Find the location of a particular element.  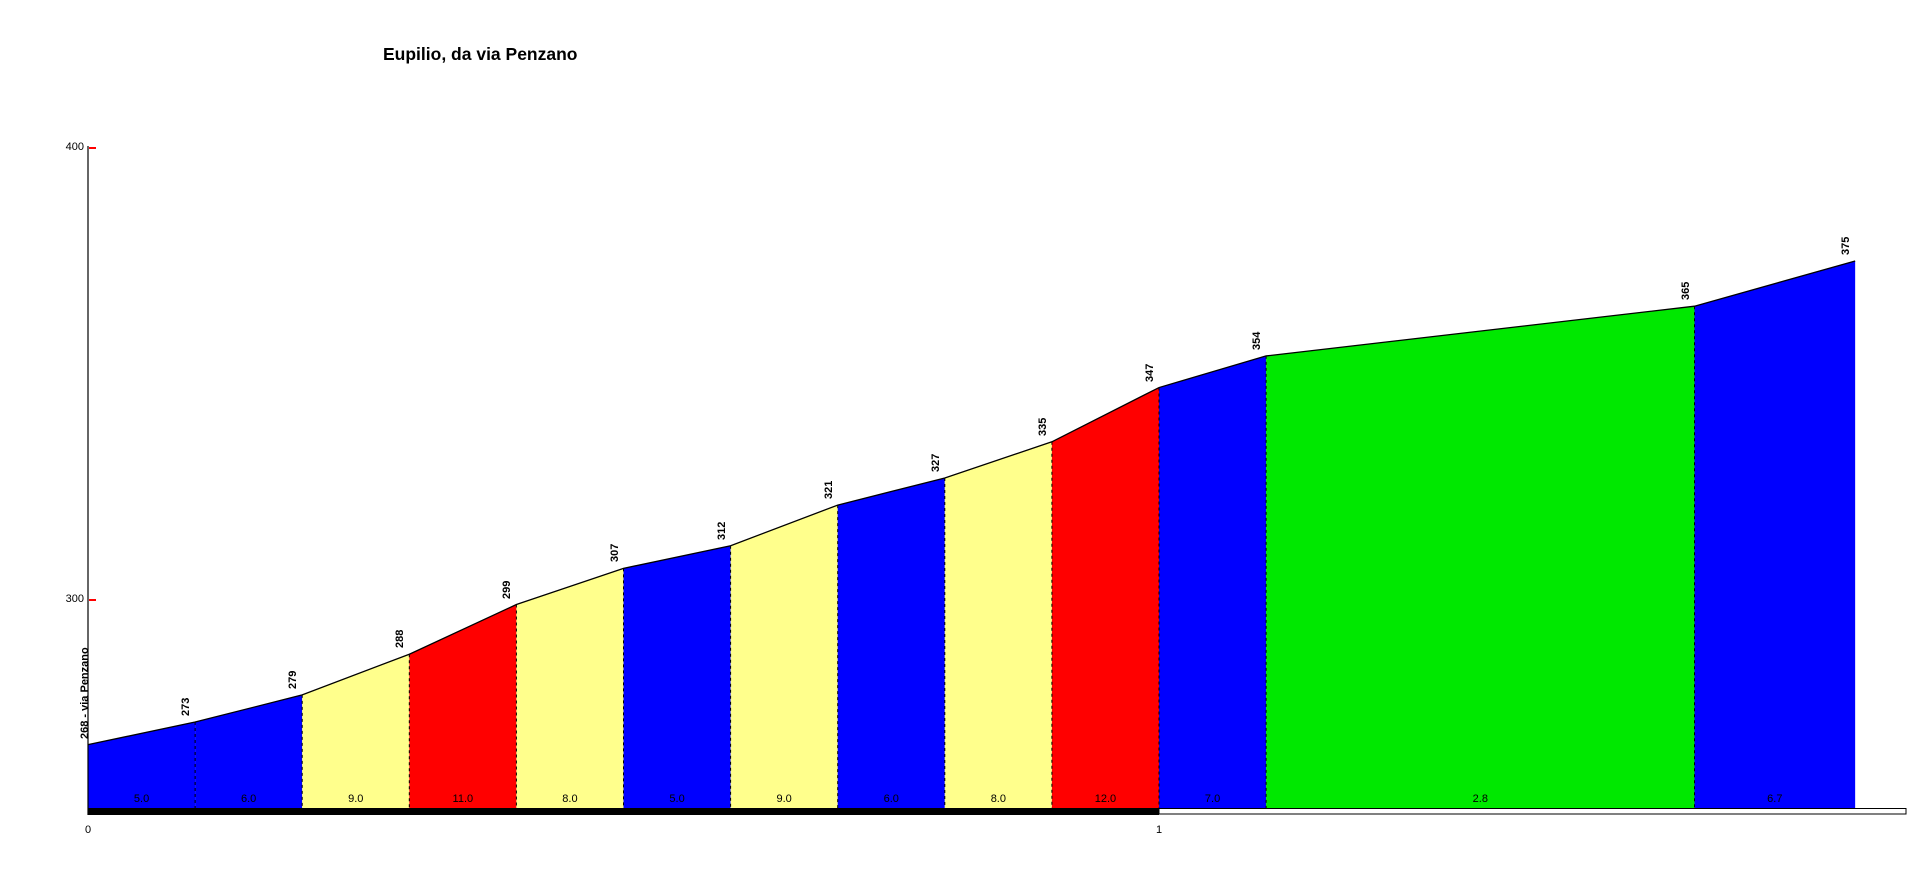

gradient-label: 2.8 is located at coordinates (1480, 799).